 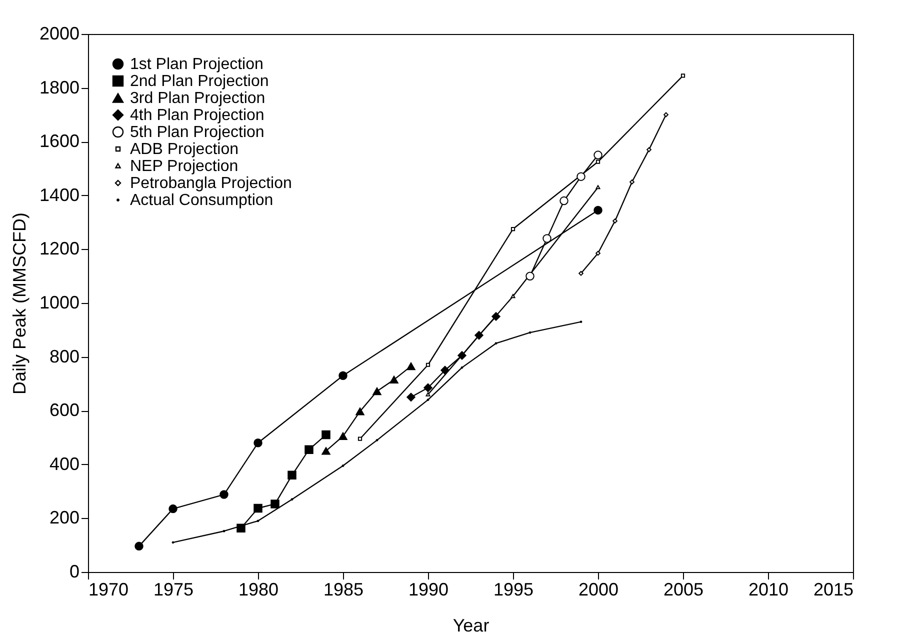 What do you see at coordinates (64, 410) in the screenshot?
I see `y-tick-label: 600` at bounding box center [64, 410].